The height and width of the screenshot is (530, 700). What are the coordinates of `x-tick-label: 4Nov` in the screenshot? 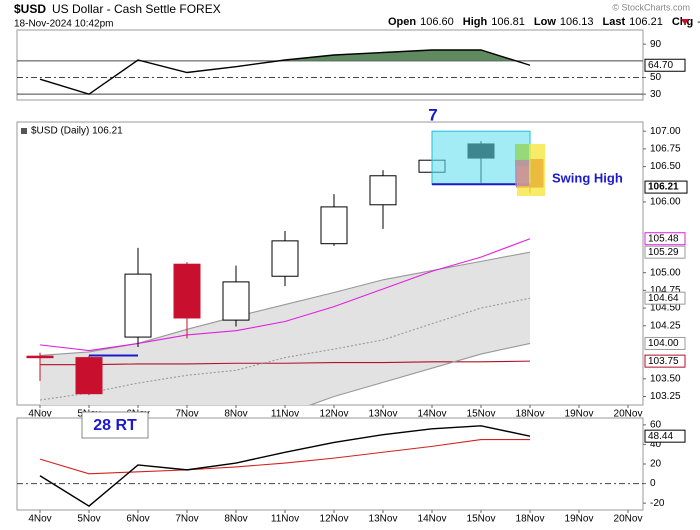 It's located at (39, 519).